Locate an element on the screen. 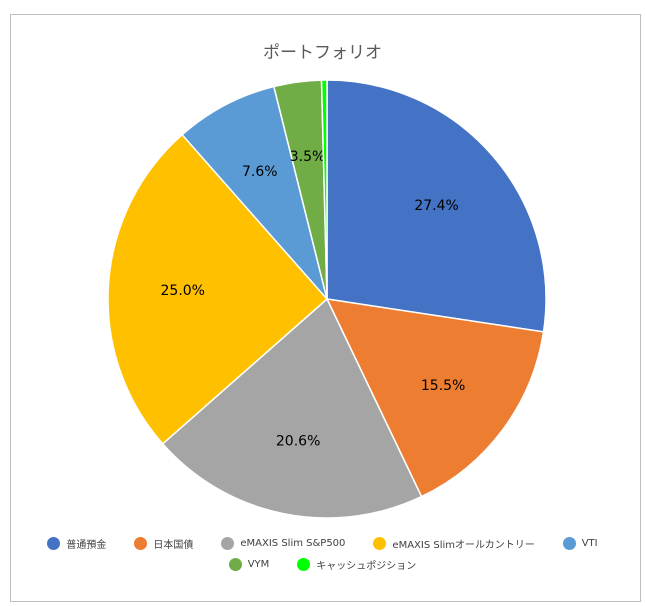 This screenshot has height=606, width=645. legend-label: VTI is located at coordinates (589, 543).